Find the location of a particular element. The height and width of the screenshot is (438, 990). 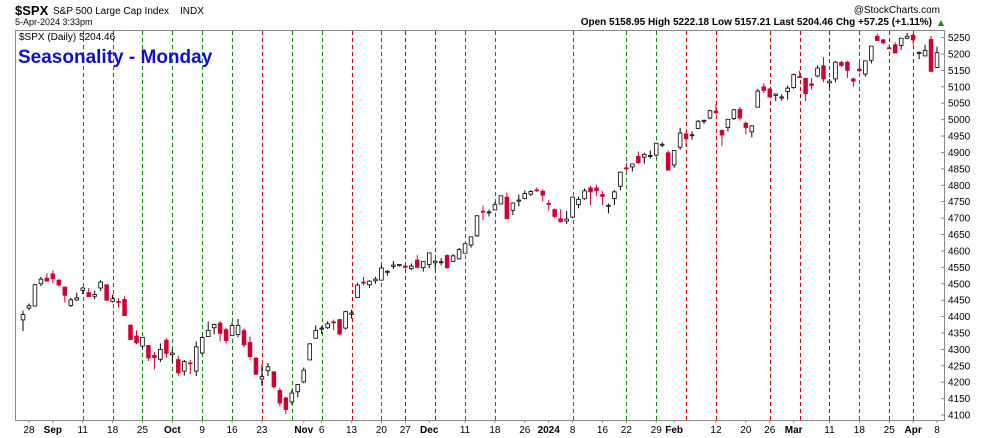

x-tick-label: 26 is located at coordinates (770, 430).